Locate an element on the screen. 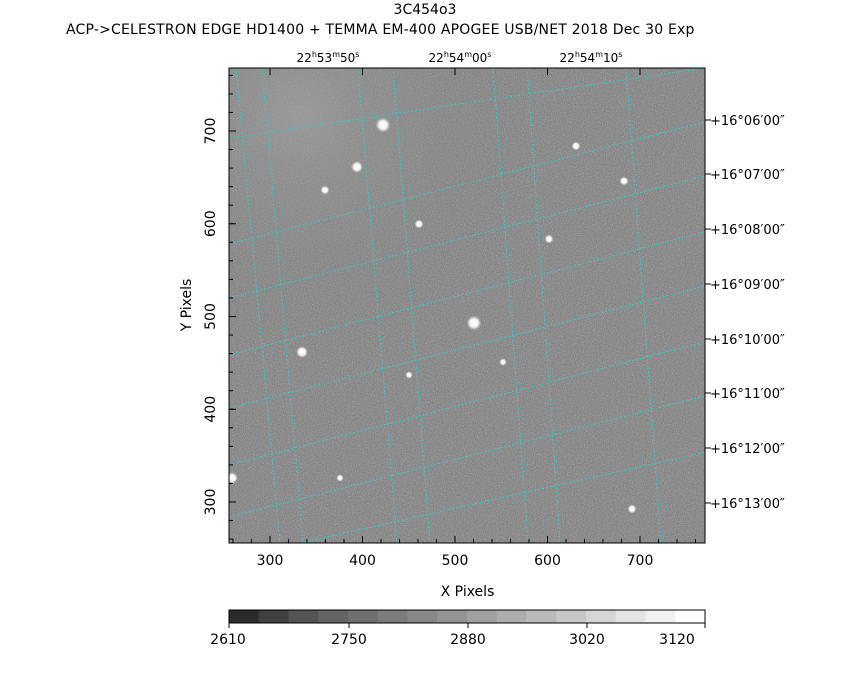 This screenshot has height=680, width=850. colorbar-label: 2880 is located at coordinates (468, 640).